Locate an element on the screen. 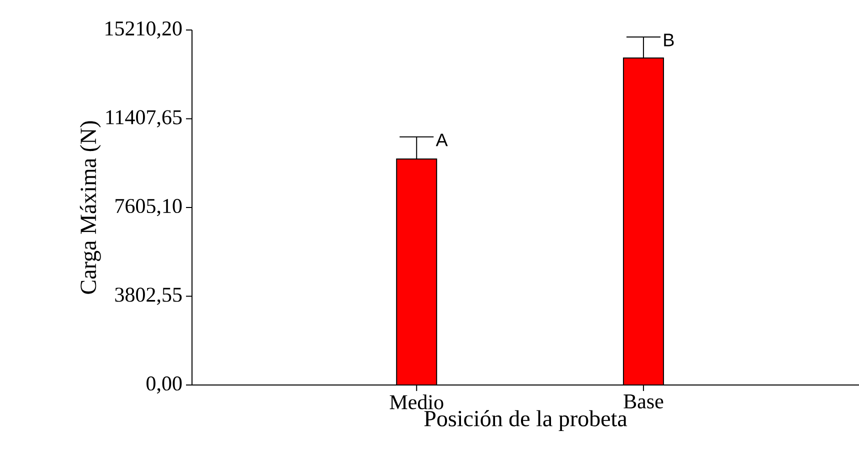 This screenshot has width=859, height=468. x-tick-label: Medio is located at coordinates (417, 402).